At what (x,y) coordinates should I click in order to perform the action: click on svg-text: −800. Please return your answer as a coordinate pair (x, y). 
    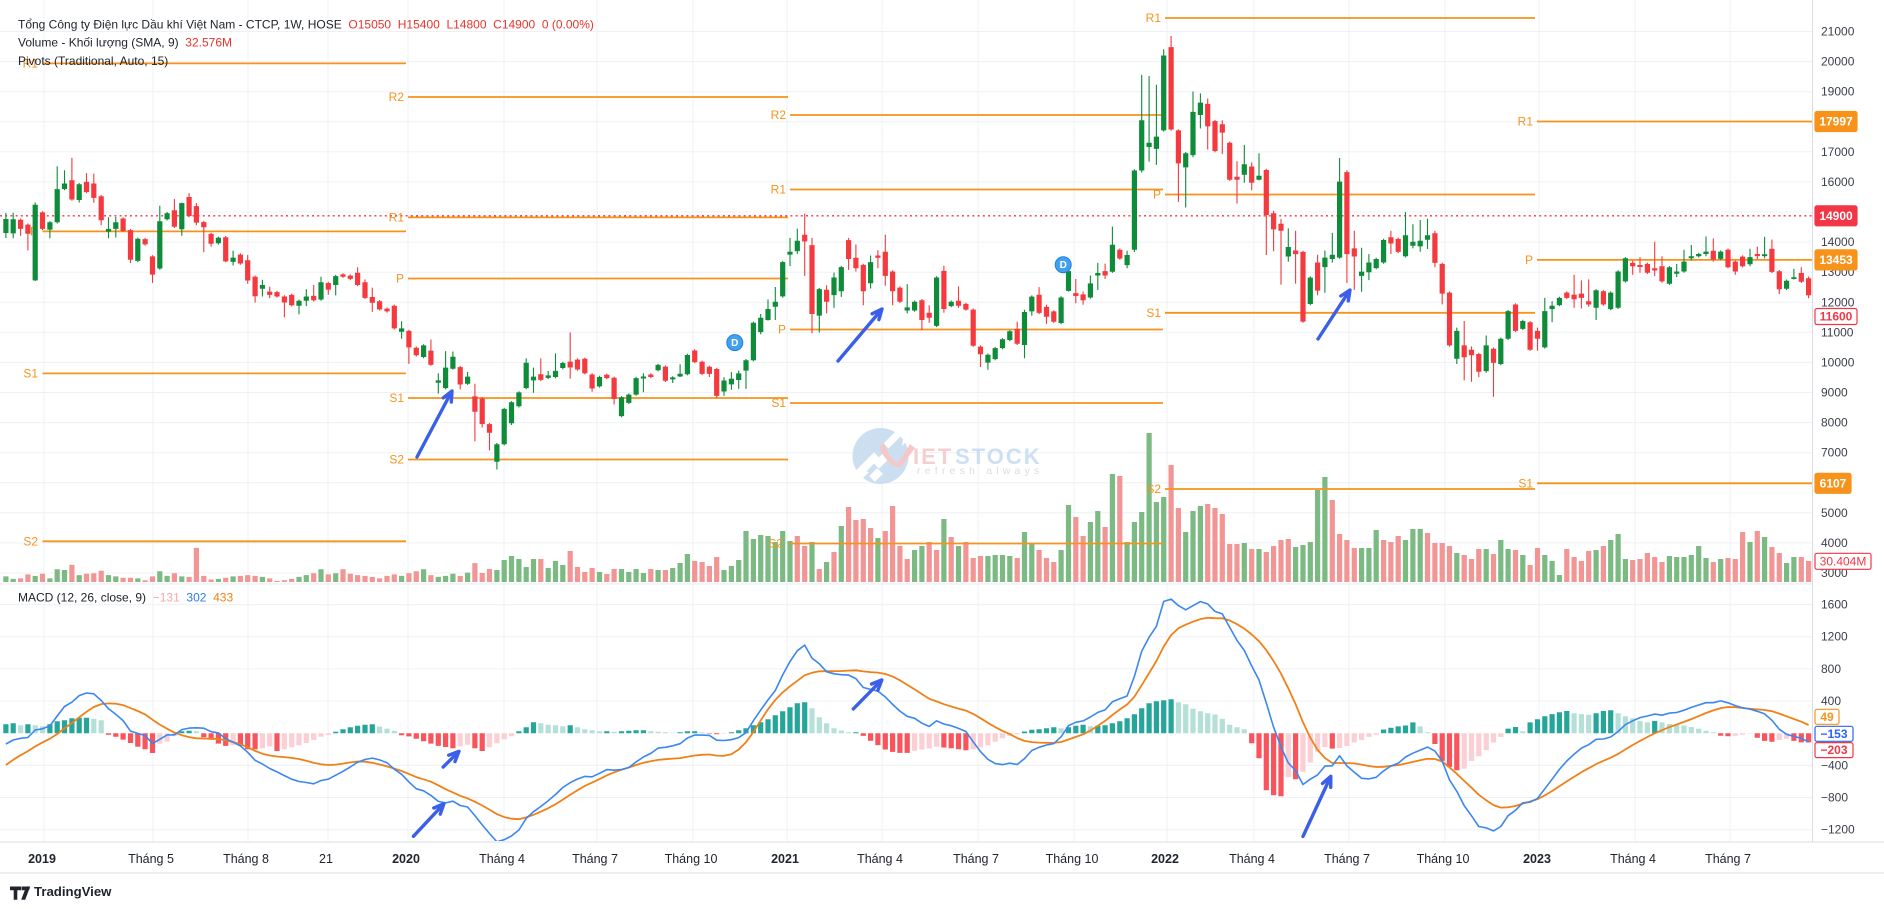
    Looking at the image, I should click on (1834, 798).